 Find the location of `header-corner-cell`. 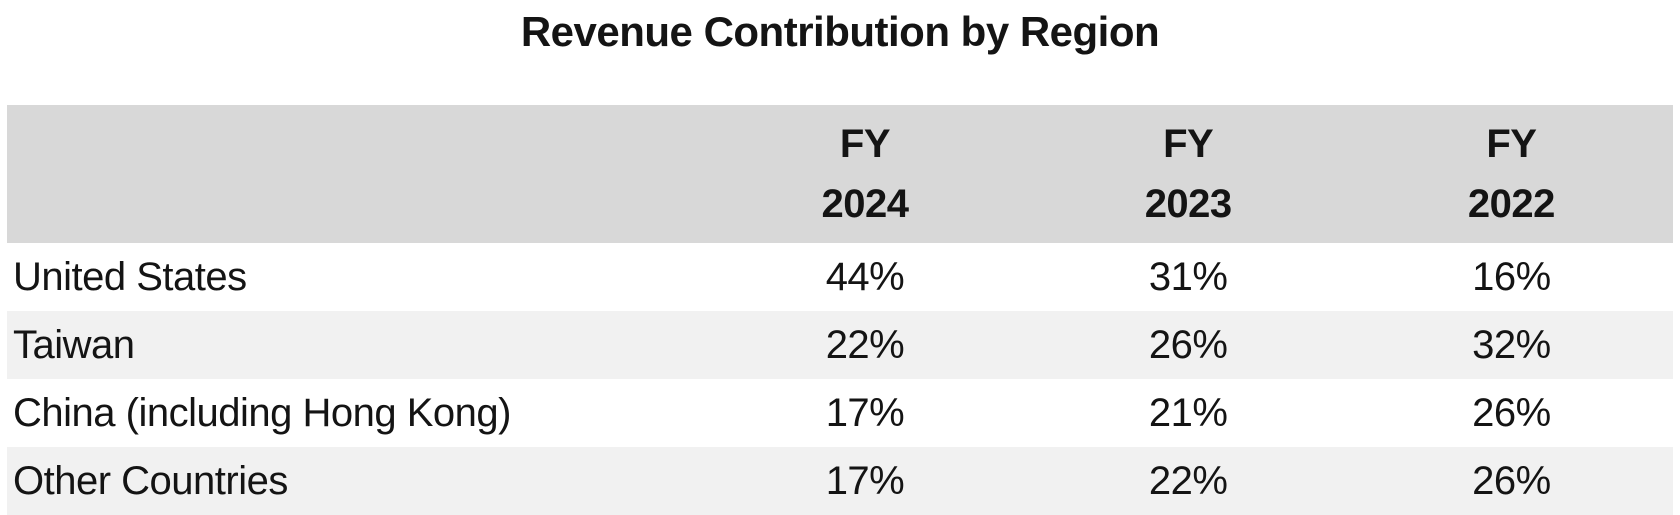

header-corner-cell is located at coordinates (355, 174).